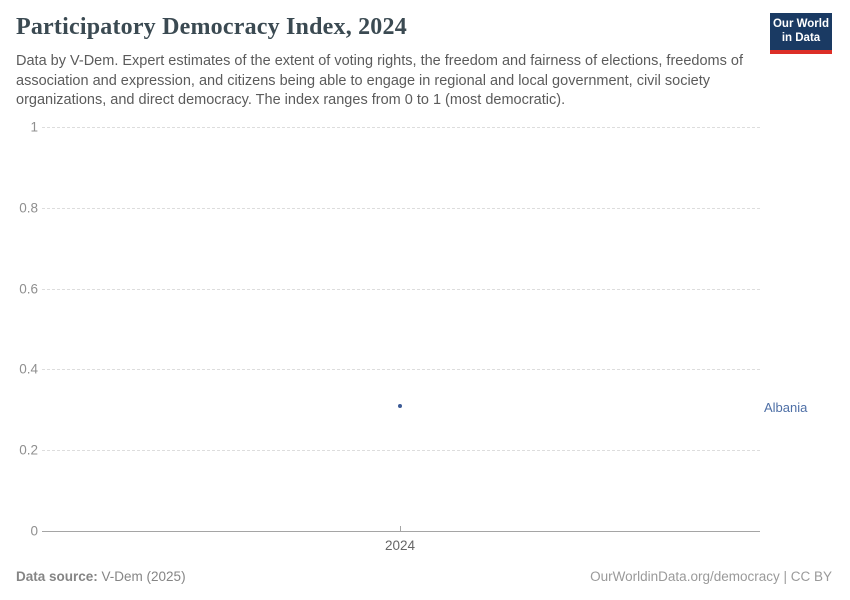 The height and width of the screenshot is (600, 850). Describe the element at coordinates (141, 576) in the screenshot. I see `data-source-value: V-Dem (2025)` at that location.